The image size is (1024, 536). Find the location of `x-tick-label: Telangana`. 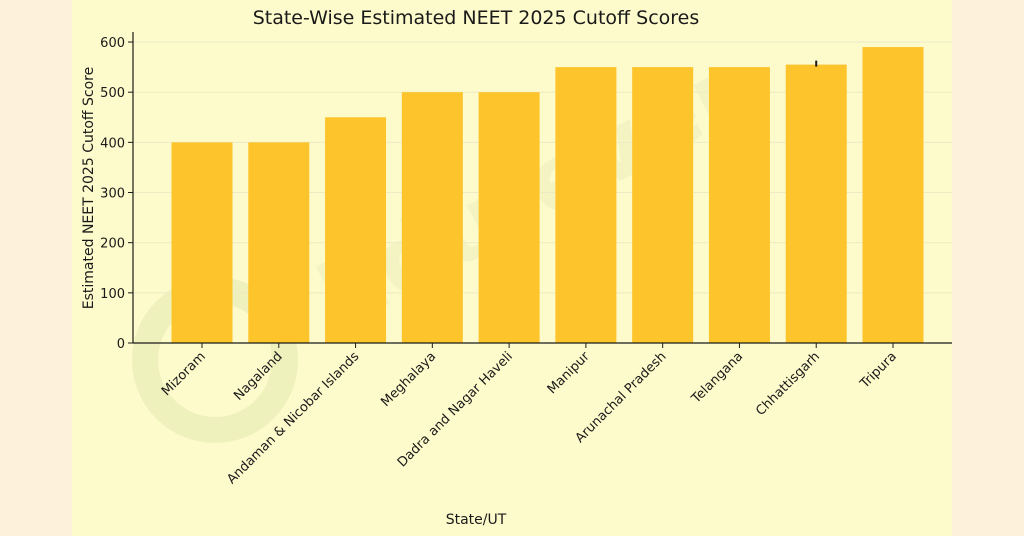

x-tick-label: Telangana is located at coordinates (717, 378).